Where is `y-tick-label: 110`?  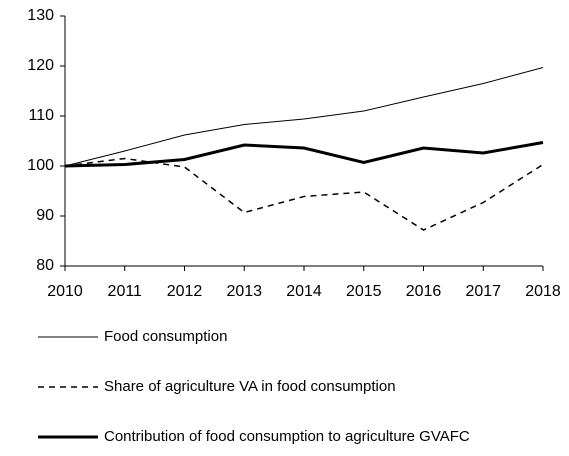 y-tick-label: 110 is located at coordinates (41, 115).